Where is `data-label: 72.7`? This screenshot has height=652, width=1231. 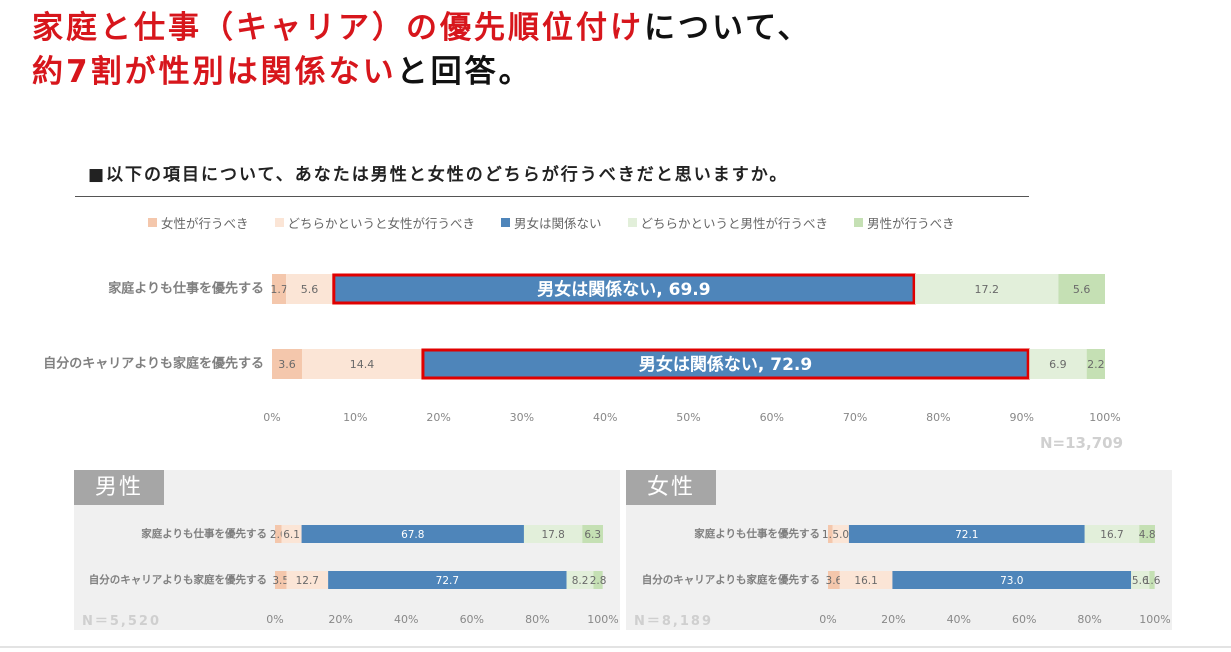 data-label: 72.7 is located at coordinates (447, 581).